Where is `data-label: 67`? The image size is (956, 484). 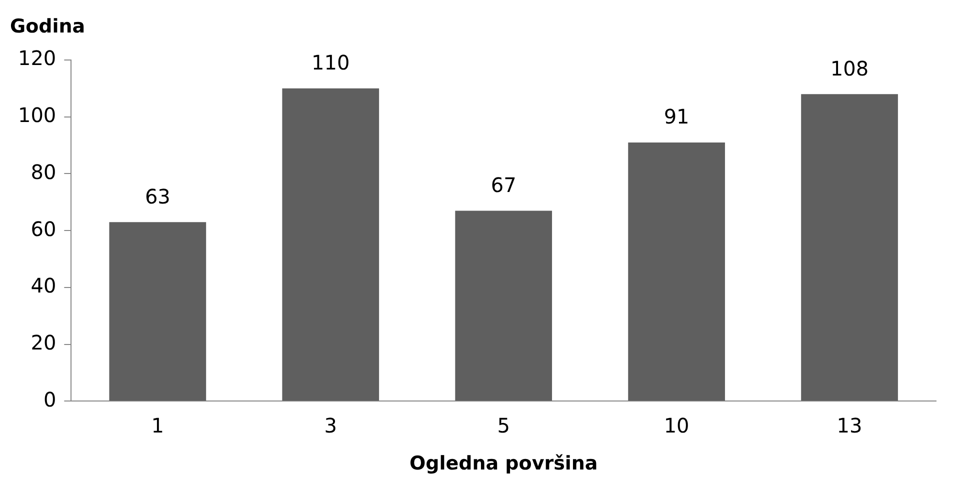 data-label: 67 is located at coordinates (503, 184).